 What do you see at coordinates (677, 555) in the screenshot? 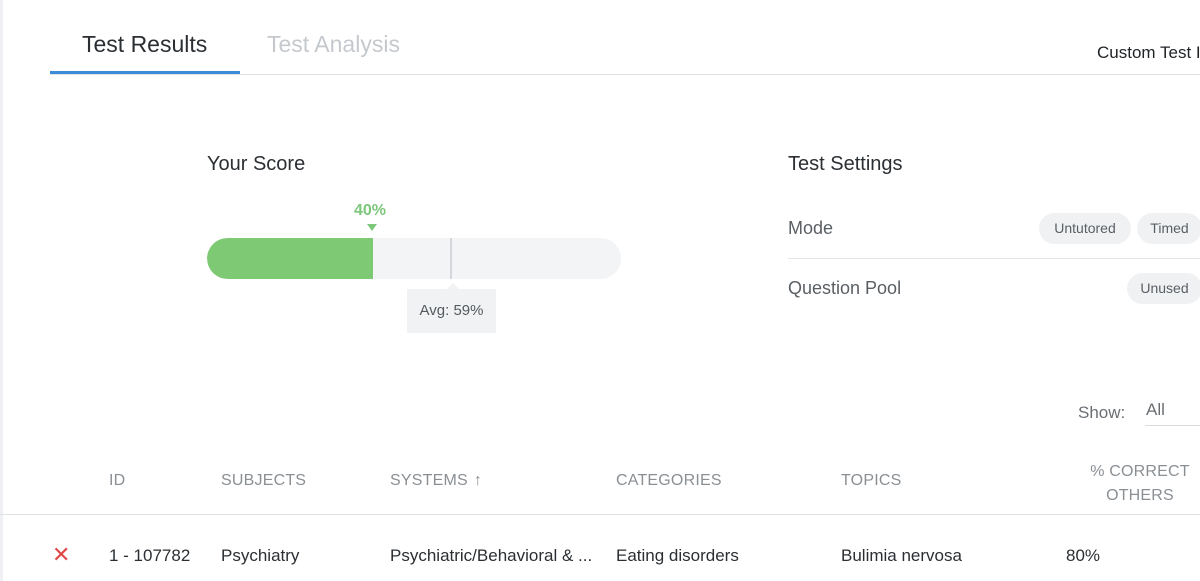
I see `row-category: Eating disorders` at bounding box center [677, 555].